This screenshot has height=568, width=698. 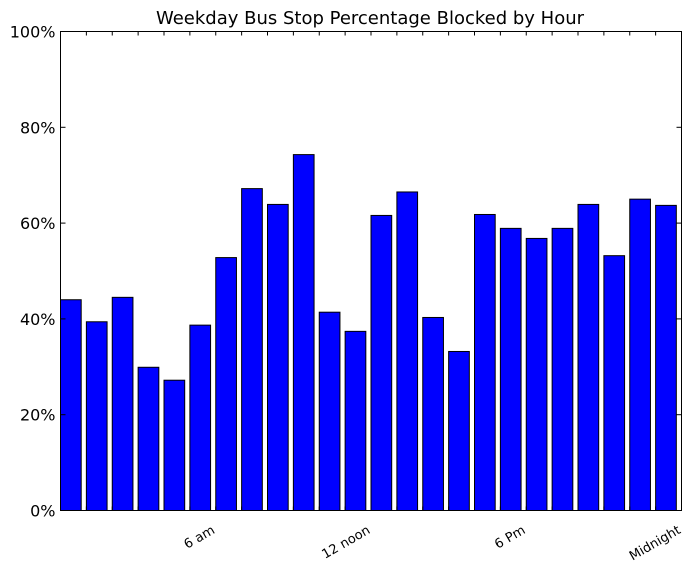 I want to click on y-tick-label-80: 80%, so click(x=38, y=127).